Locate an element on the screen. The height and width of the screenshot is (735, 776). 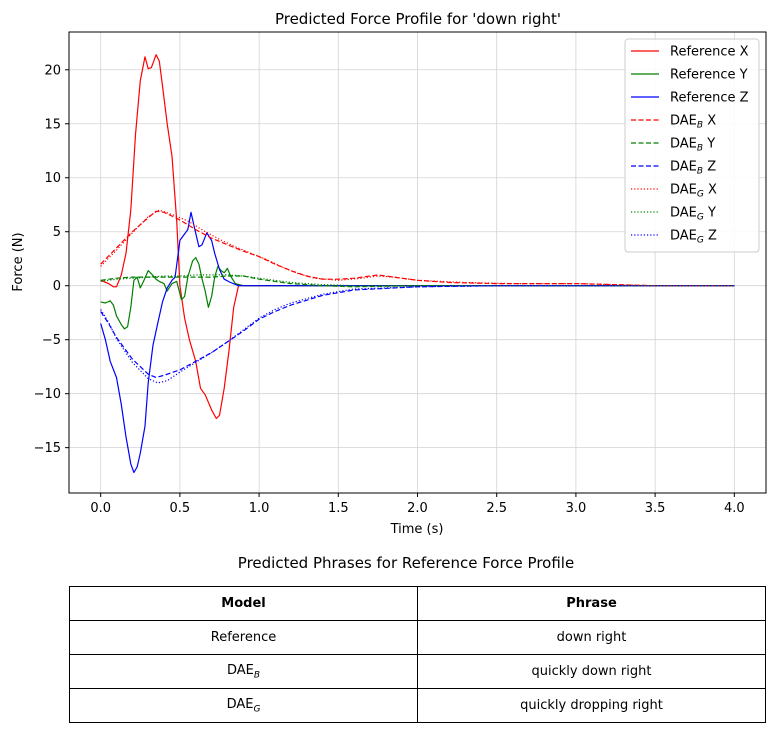
y-tick-label: 20 is located at coordinates (52, 70).